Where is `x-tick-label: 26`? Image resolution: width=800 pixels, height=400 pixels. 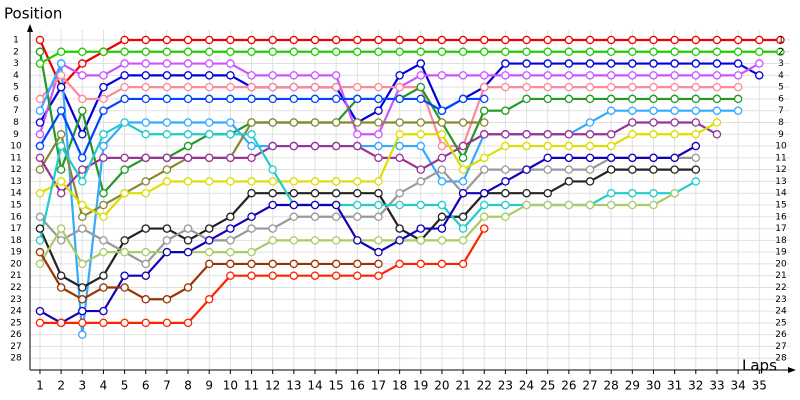 x-tick-label: 26 is located at coordinates (568, 386).